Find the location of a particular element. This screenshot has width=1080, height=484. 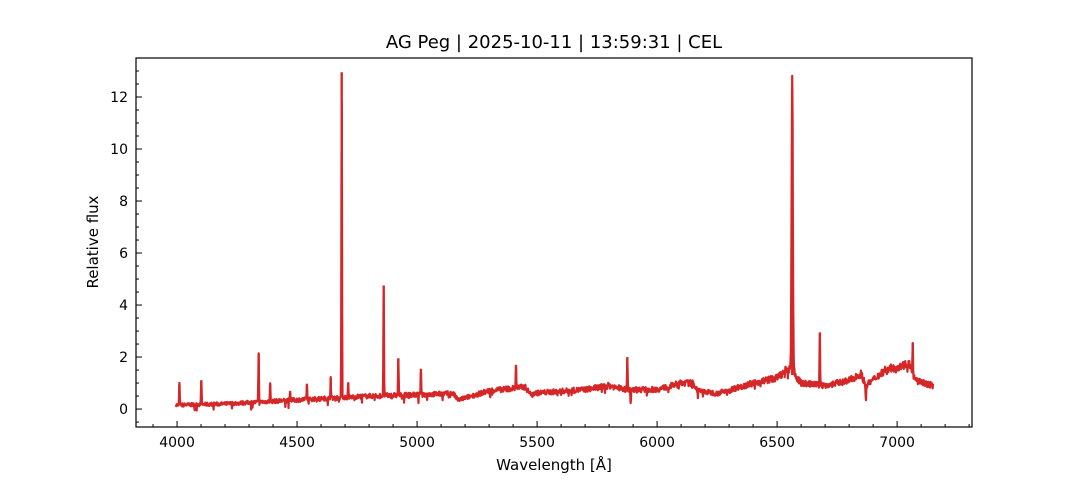

chart-title: AG Peg | 2025-10-11 | 13:59:31 | CEL is located at coordinates (554, 42).